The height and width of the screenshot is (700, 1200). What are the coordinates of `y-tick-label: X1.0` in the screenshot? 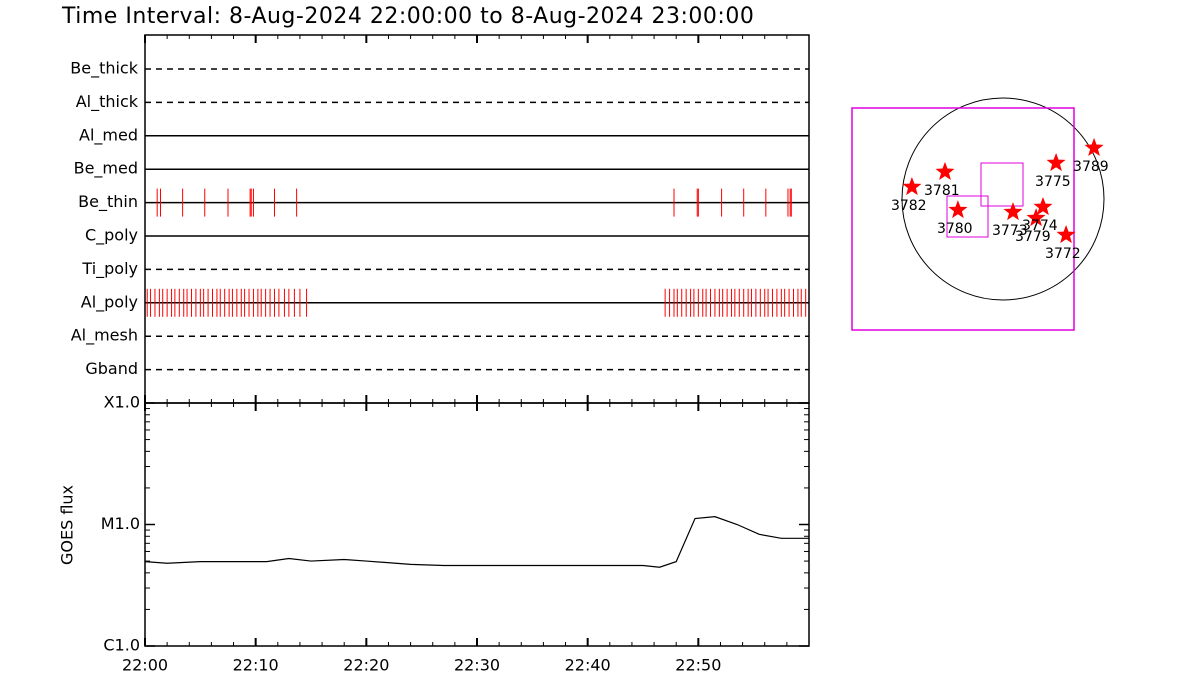 It's located at (122, 402).